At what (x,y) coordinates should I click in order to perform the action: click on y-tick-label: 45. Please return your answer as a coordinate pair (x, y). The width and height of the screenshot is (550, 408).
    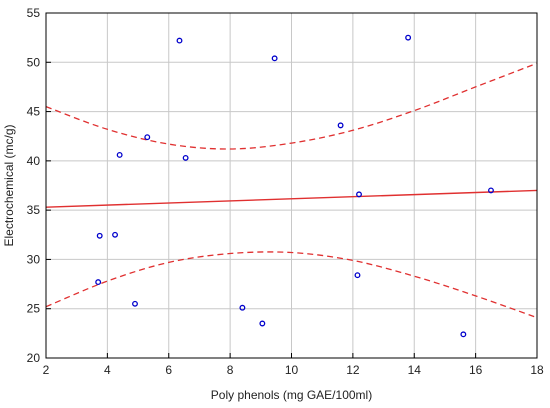
    Looking at the image, I should click on (34, 112).